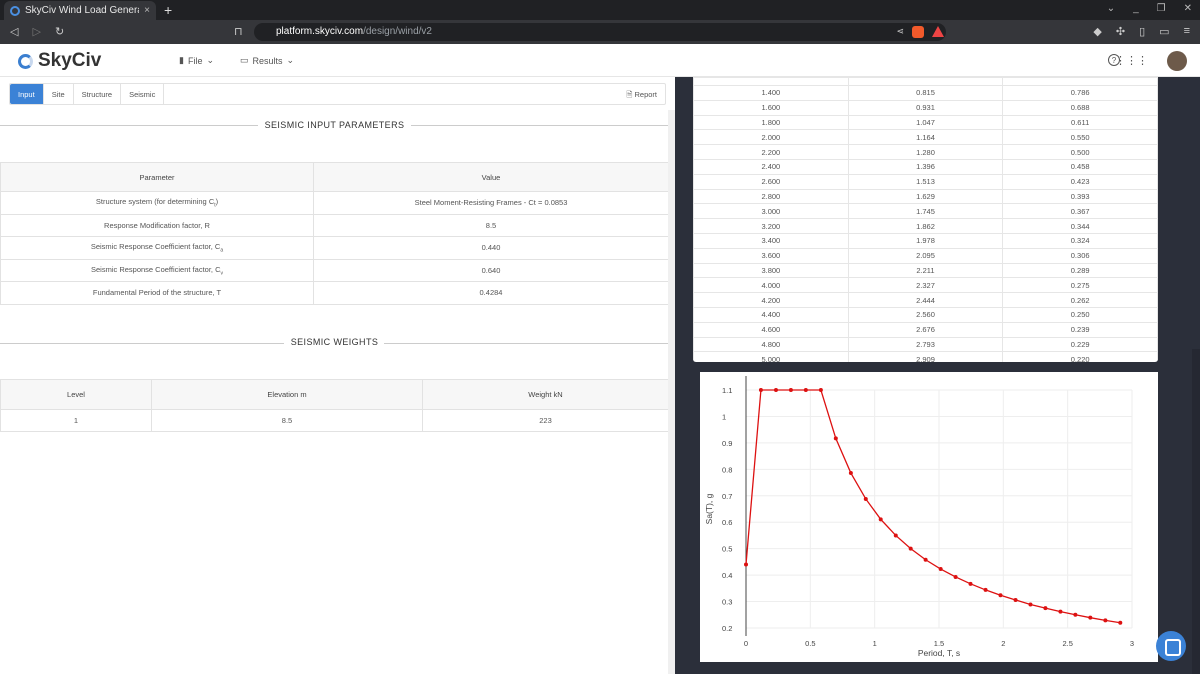 This screenshot has width=1200, height=674. I want to click on close-window-icon: ✕, so click(1187, 8).